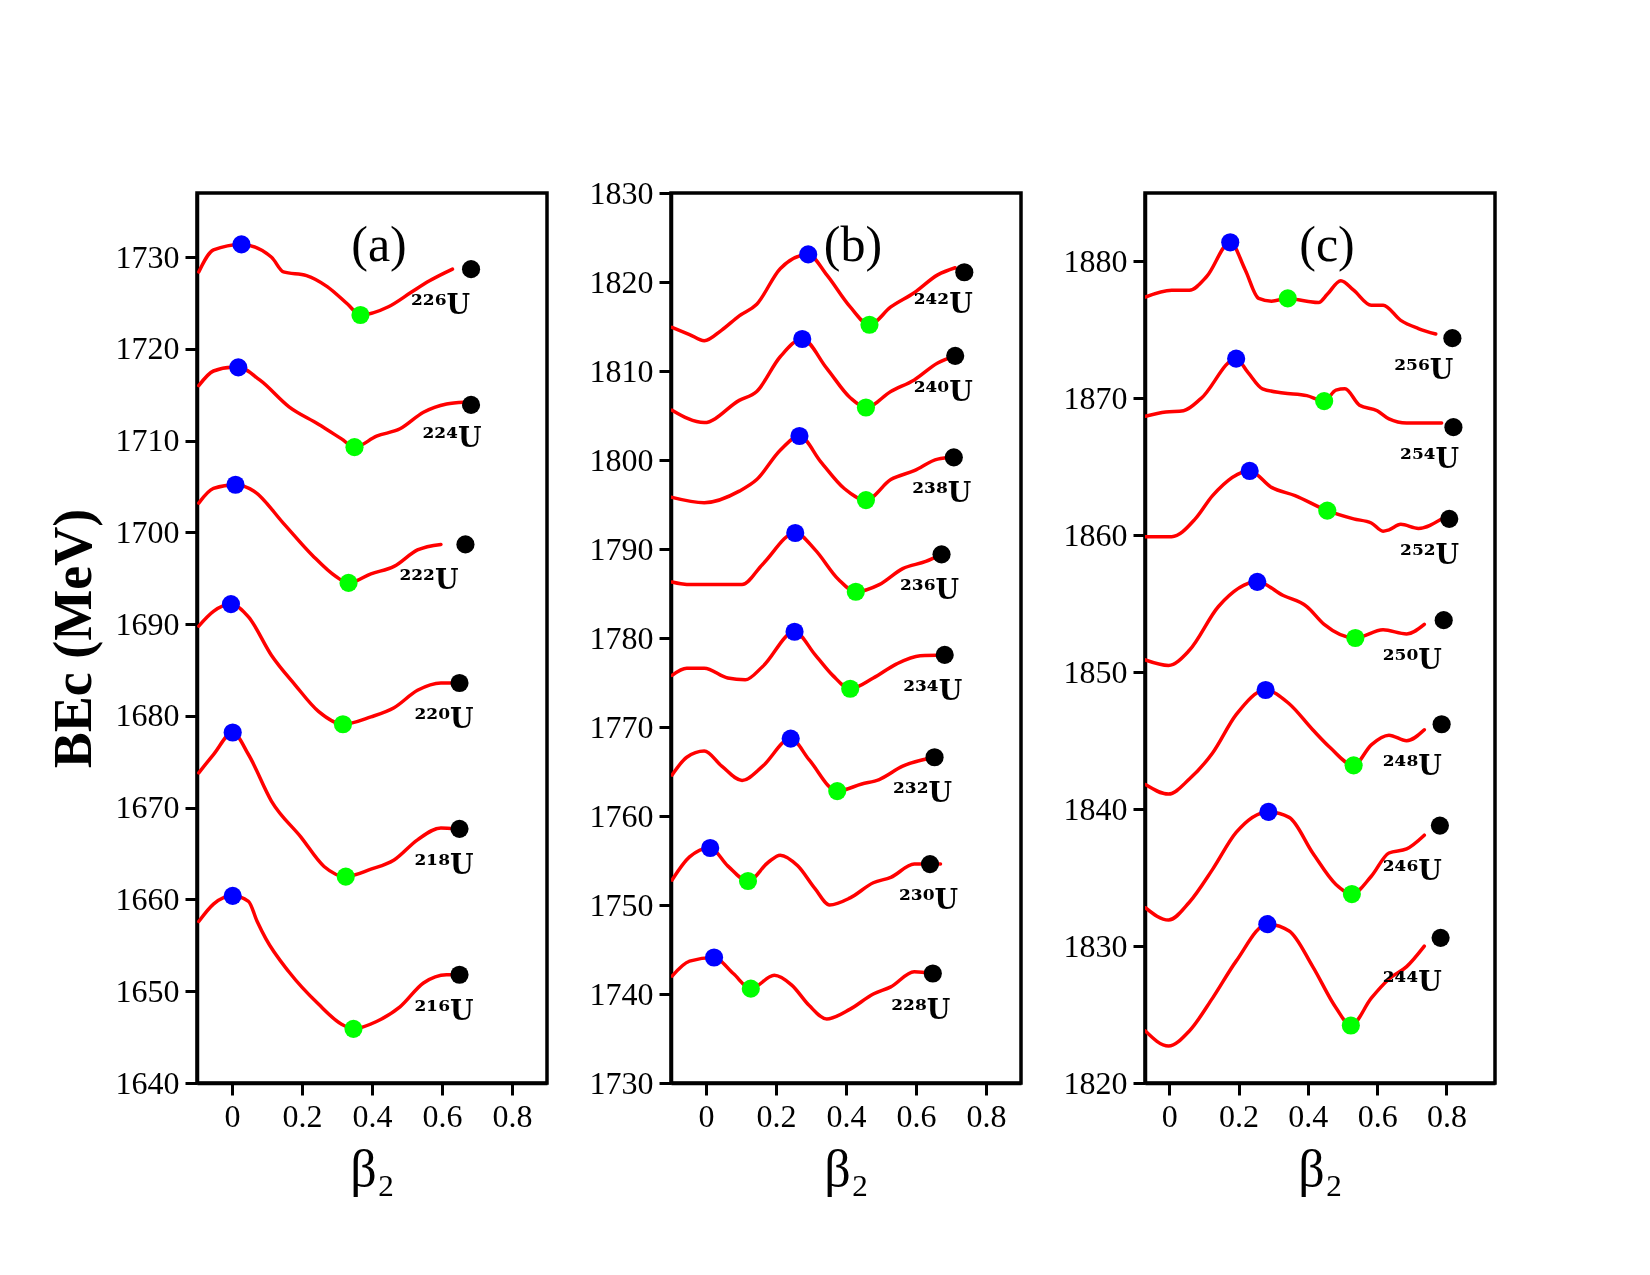  Describe the element at coordinates (621, 993) in the screenshot. I see `y-tick-label: 1740` at that location.